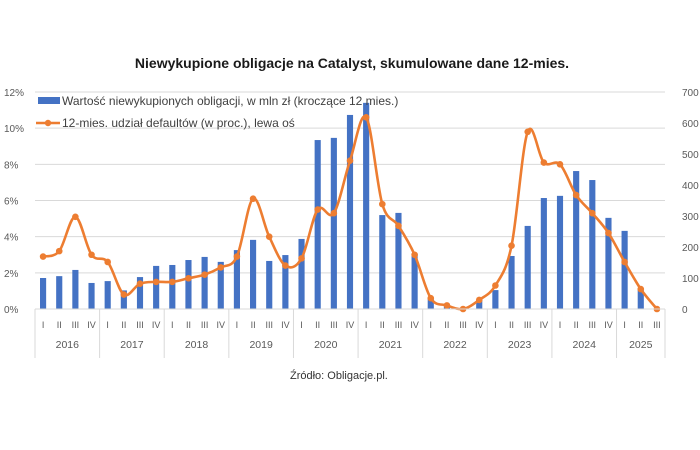 The width and height of the screenshot is (700, 450). I want to click on left-tick-label: 8%, so click(11, 165).